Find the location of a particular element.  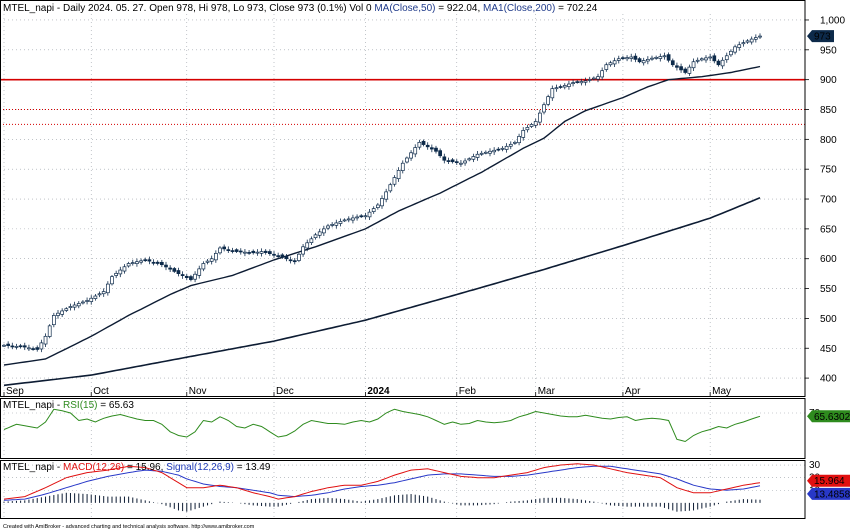

svg-text: 15.964 is located at coordinates (829, 481).